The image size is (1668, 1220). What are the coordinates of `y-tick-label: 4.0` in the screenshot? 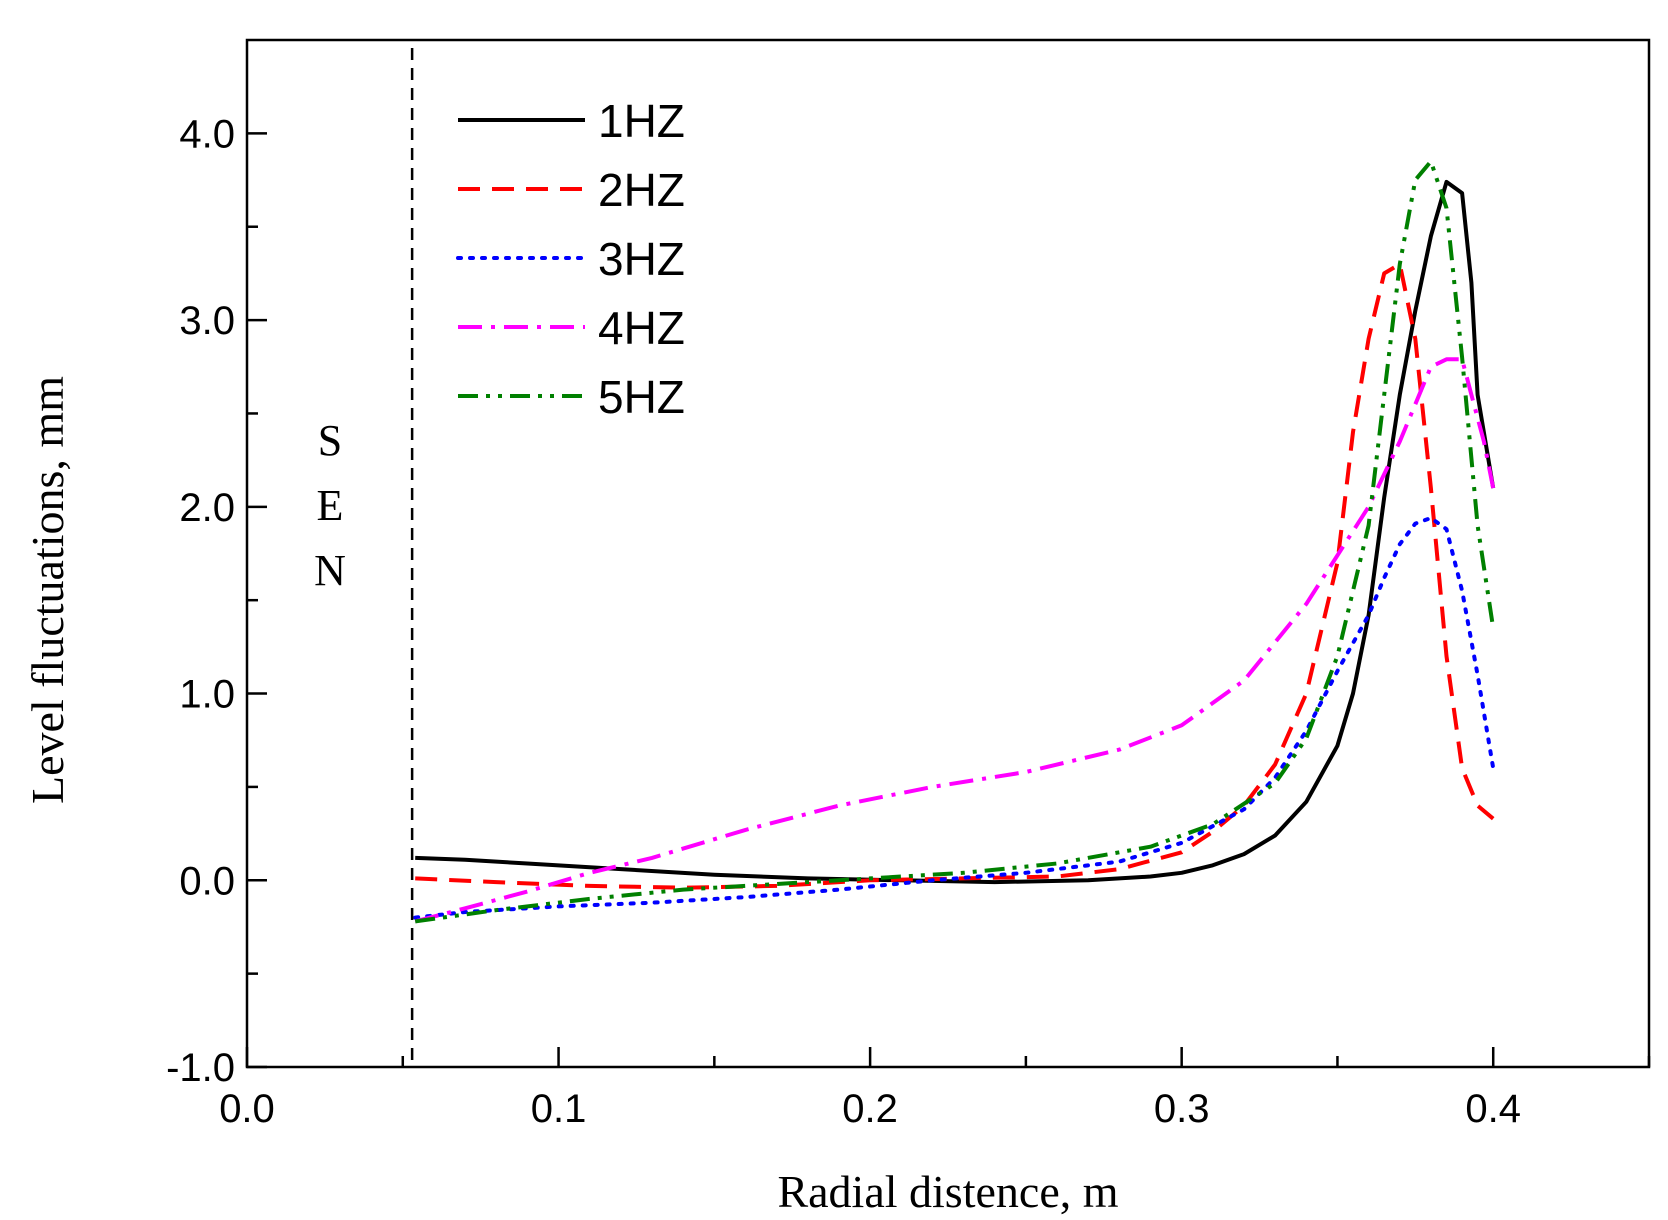 It's located at (207, 134).